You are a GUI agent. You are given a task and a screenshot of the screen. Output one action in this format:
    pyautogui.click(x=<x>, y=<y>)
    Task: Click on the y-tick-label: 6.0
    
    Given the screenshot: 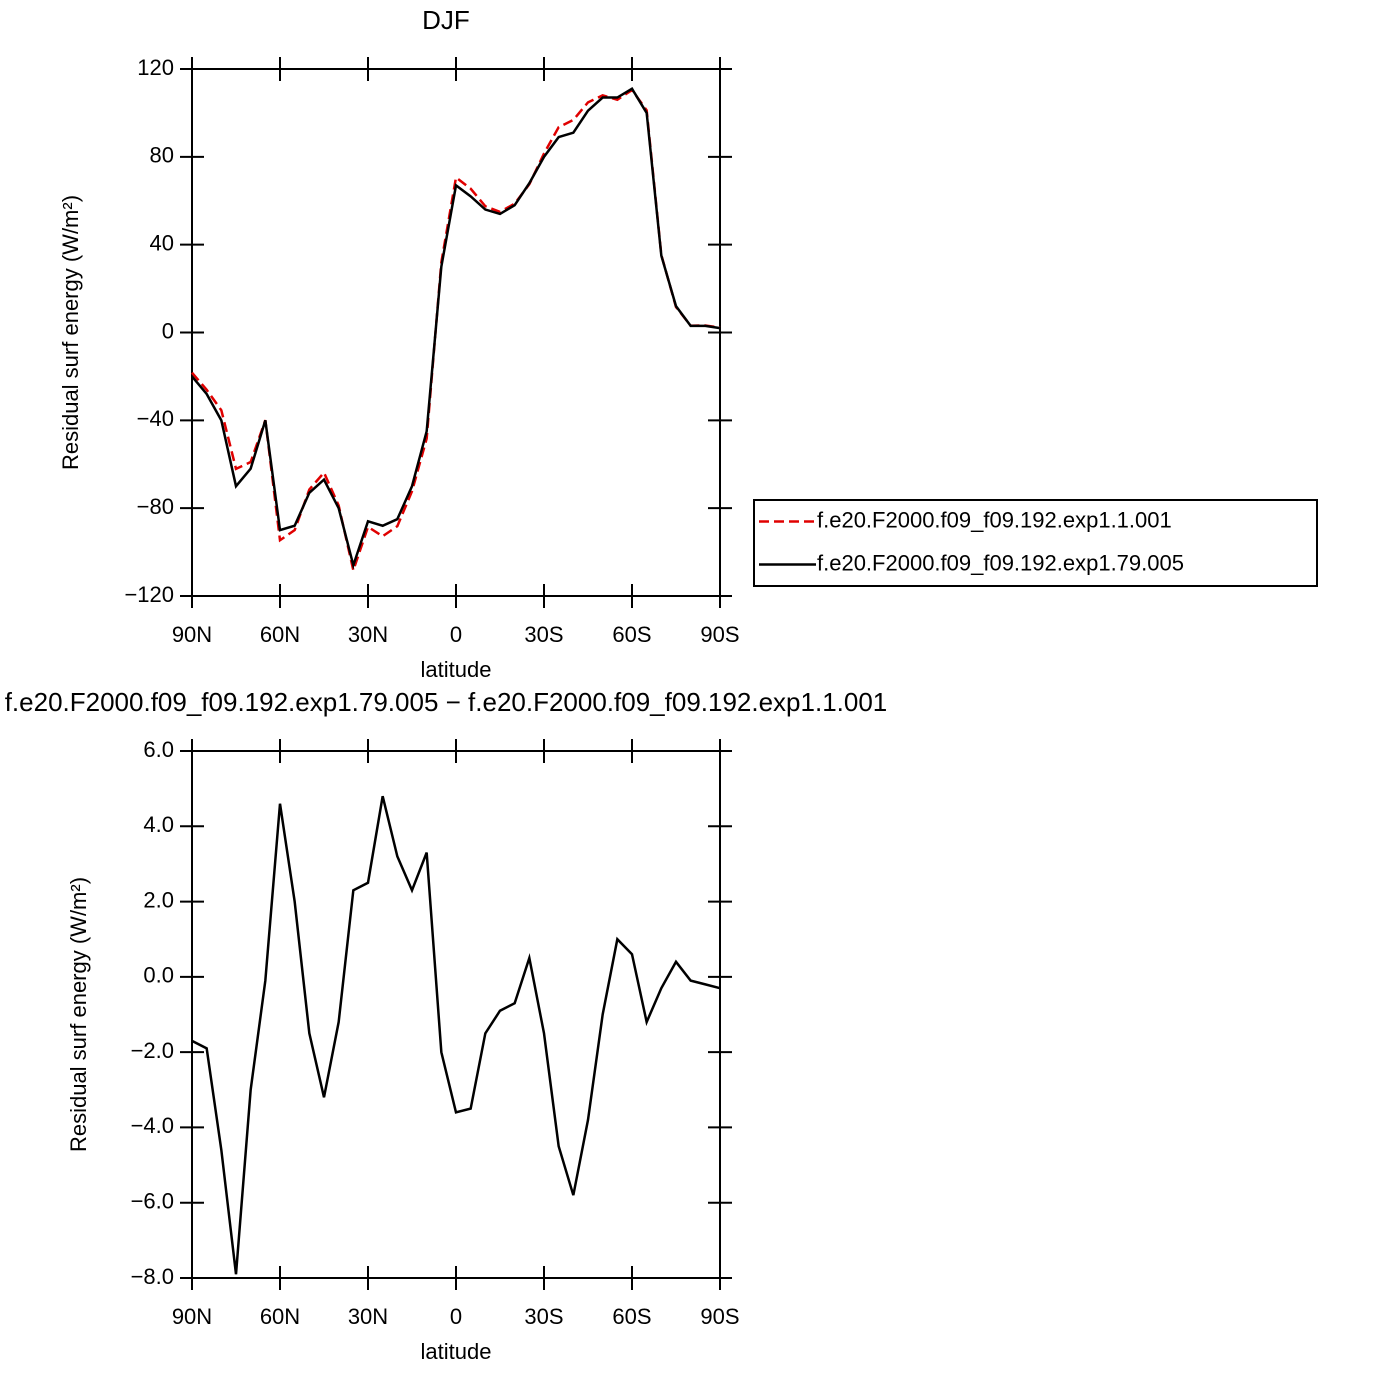 What is the action you would take?
    pyautogui.click(x=158, y=749)
    